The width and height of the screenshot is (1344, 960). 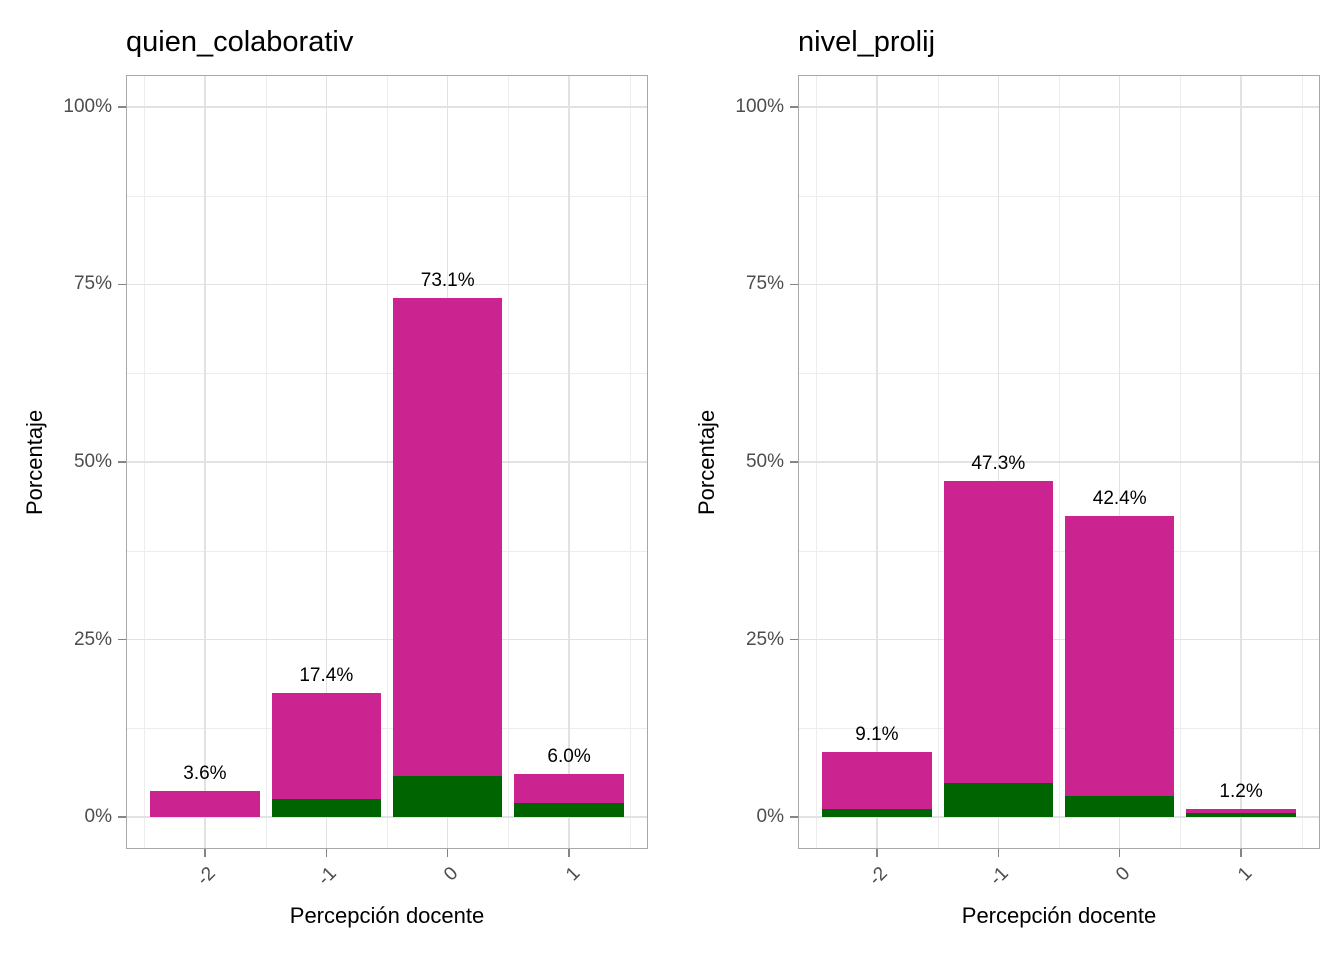 I want to click on chart-title: quien_colaborativ, so click(x=240, y=42).